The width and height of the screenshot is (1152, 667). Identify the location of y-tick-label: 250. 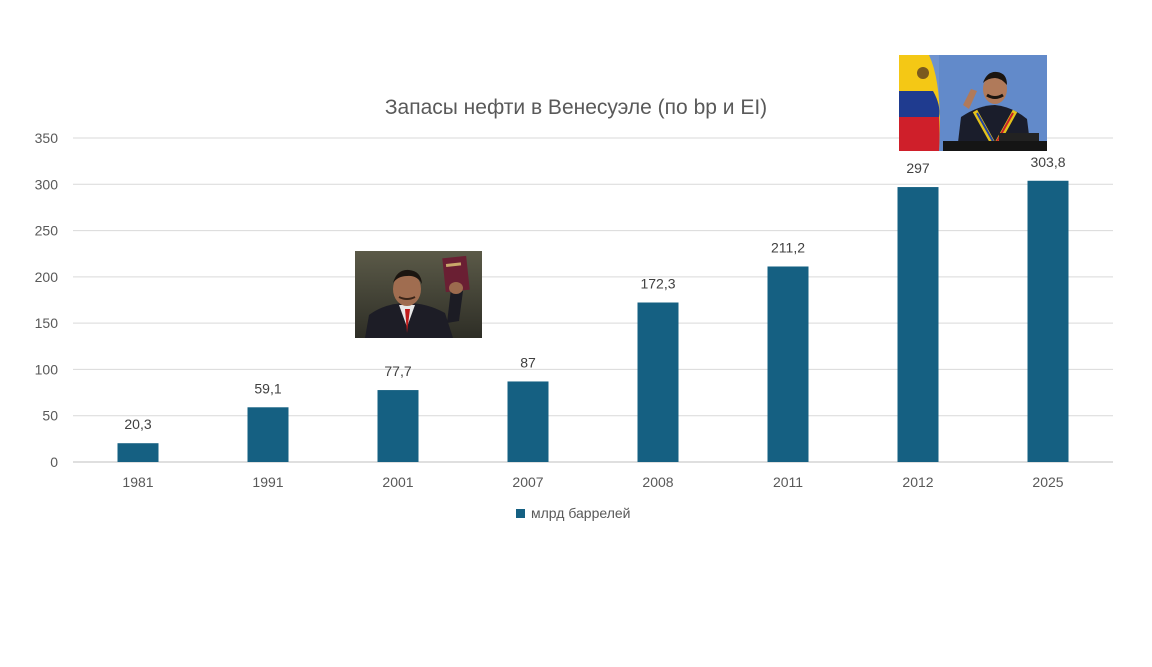
(47, 231).